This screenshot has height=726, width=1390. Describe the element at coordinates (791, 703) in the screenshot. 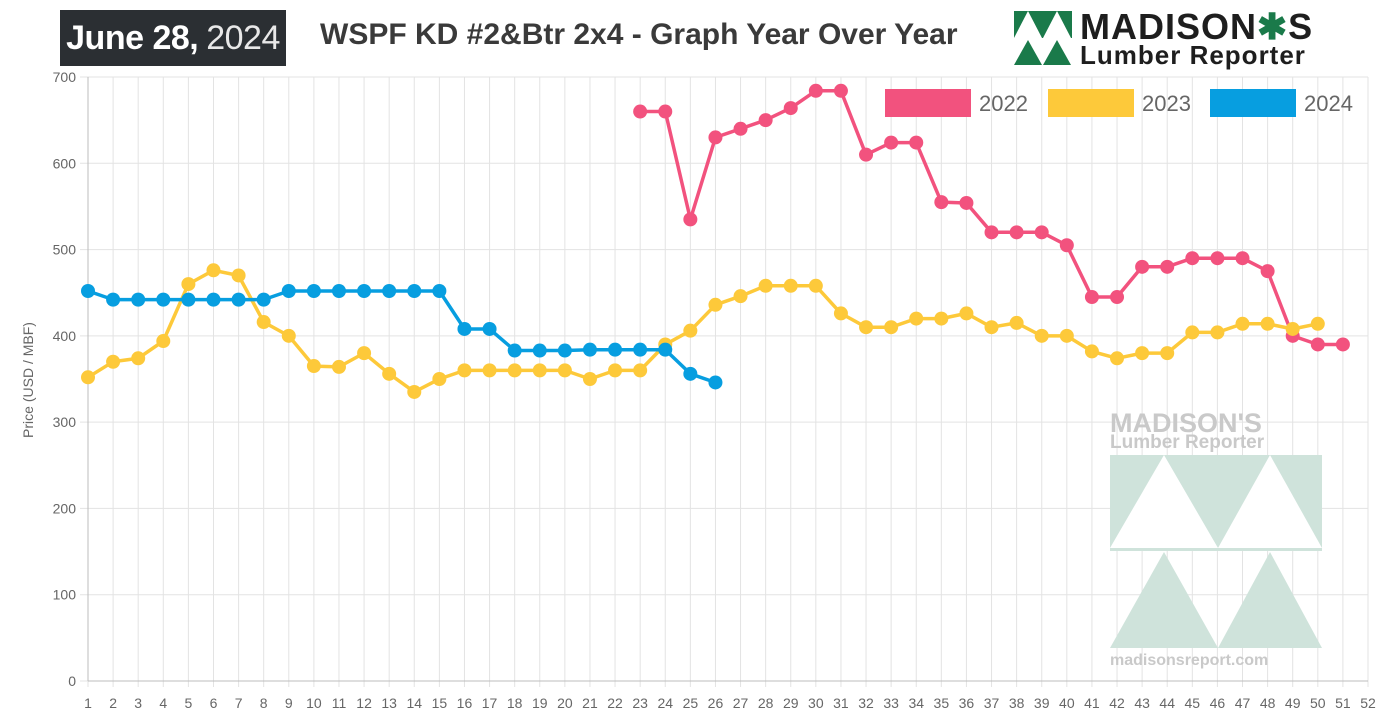

I see `x-tick-label: 29` at that location.